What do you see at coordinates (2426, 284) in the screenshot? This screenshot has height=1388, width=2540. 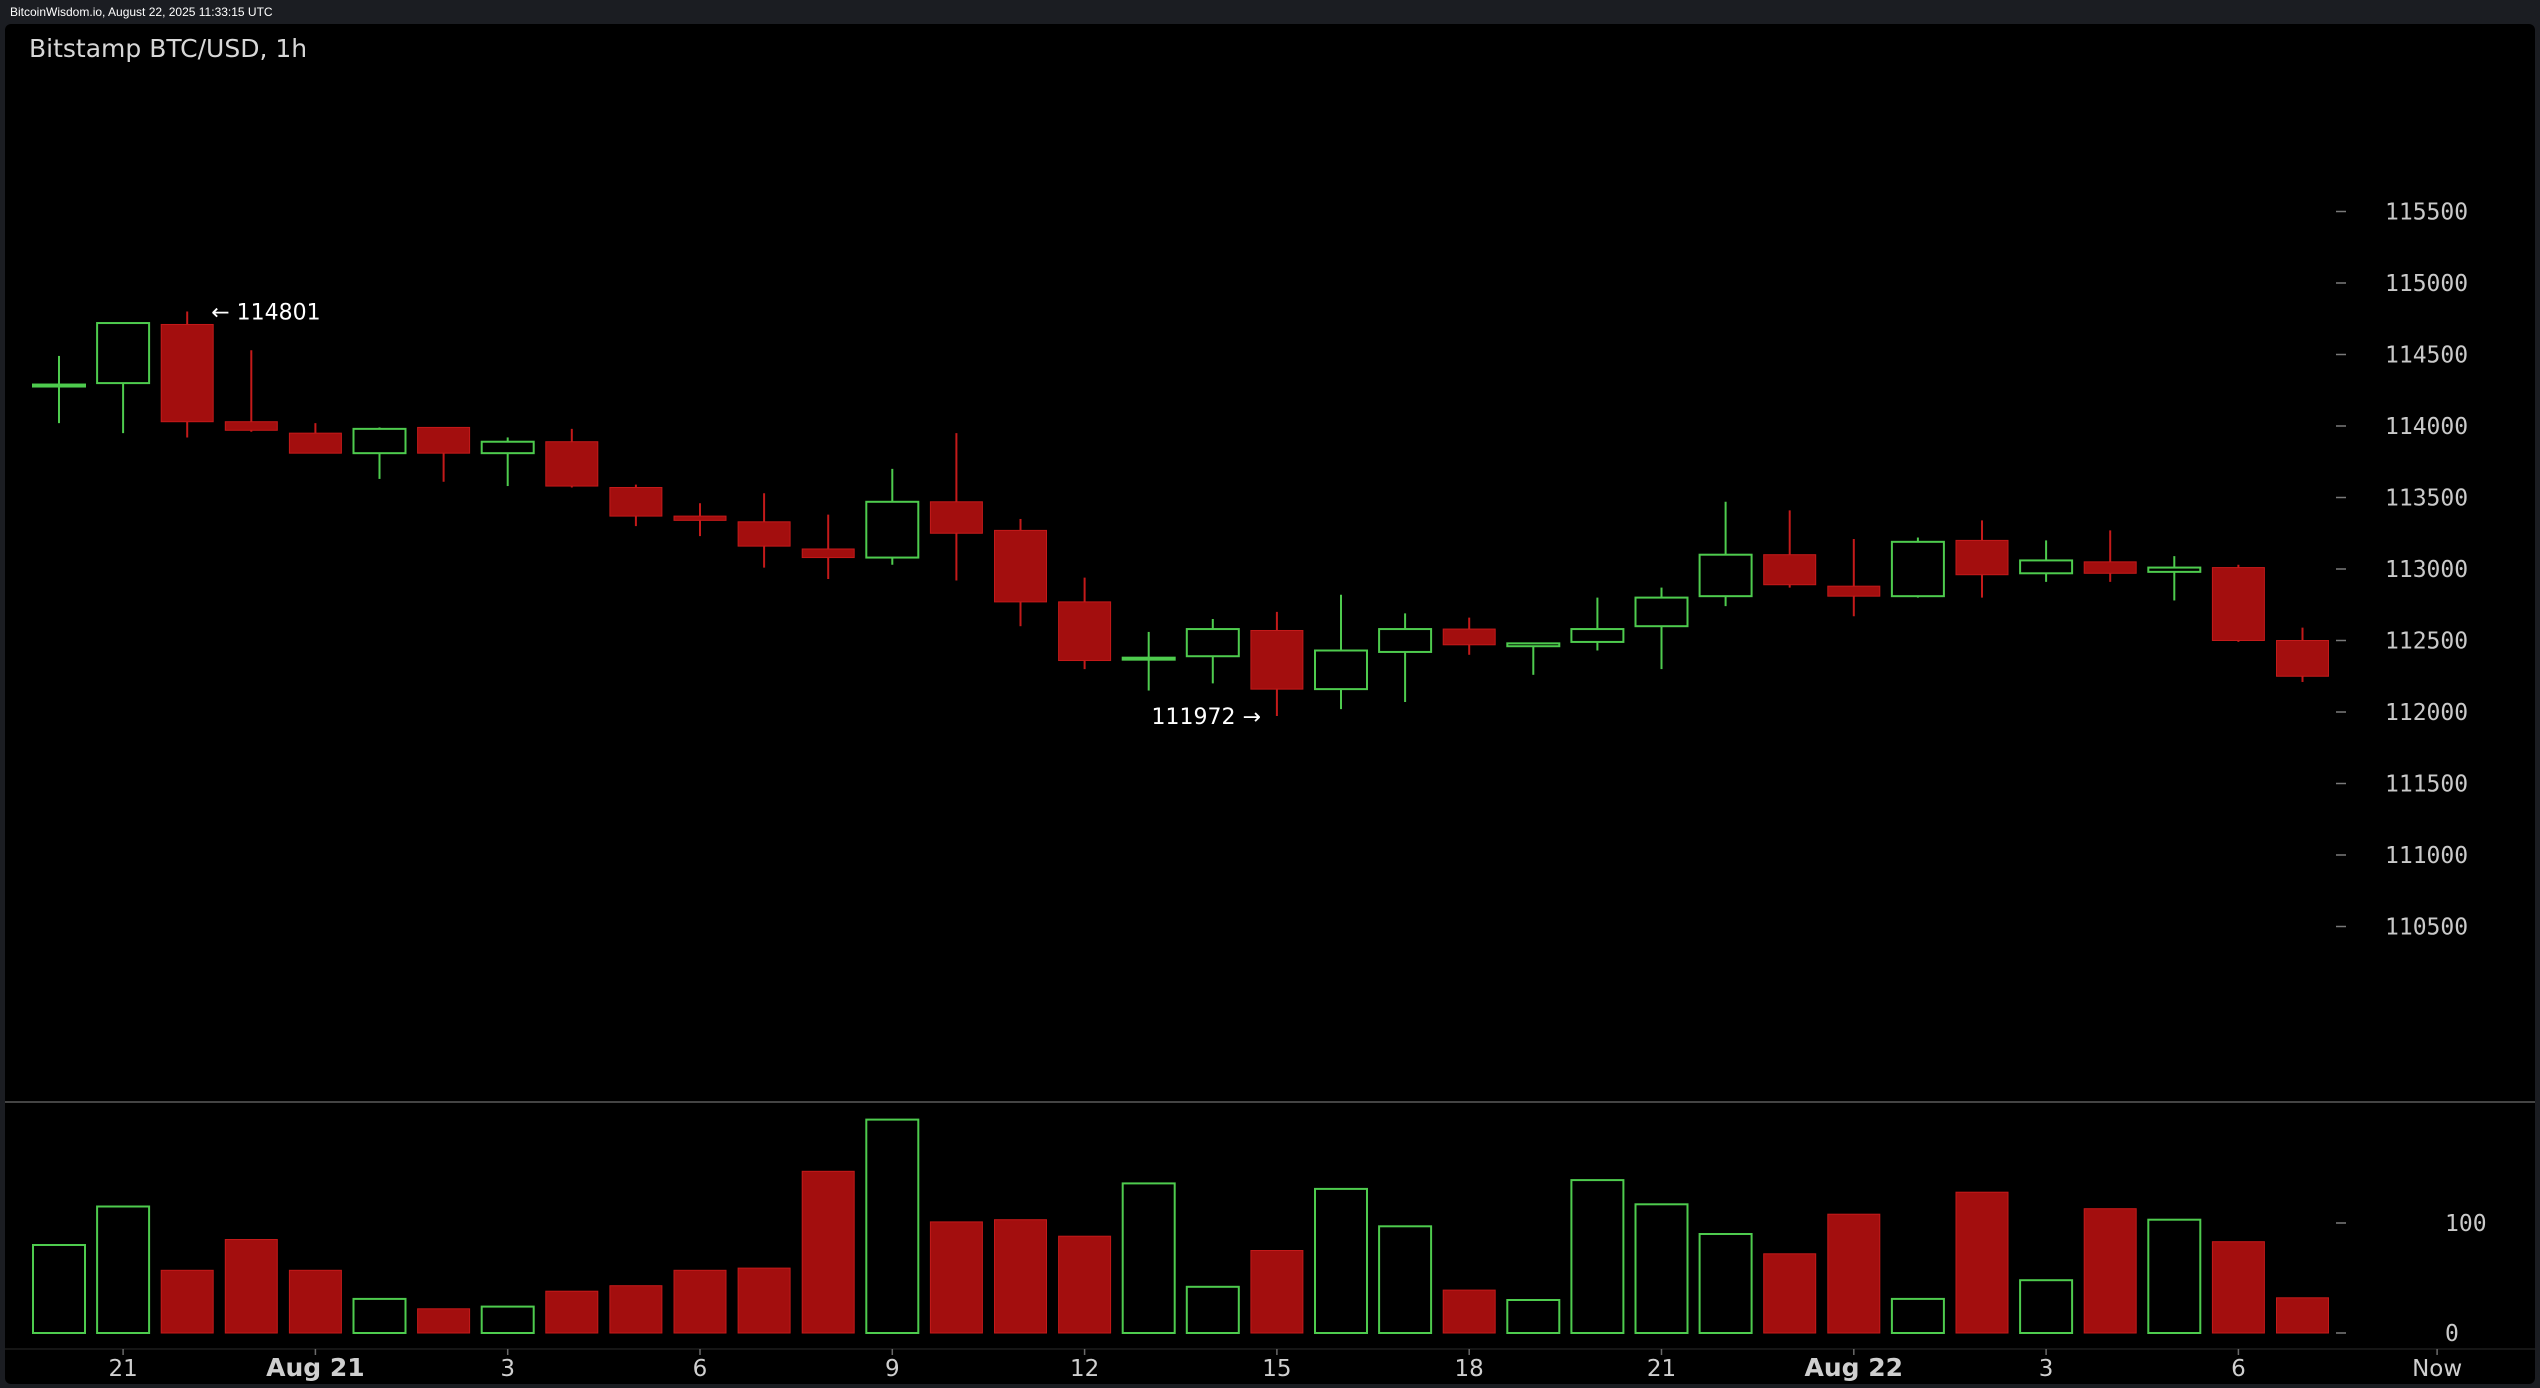 I see `y-tick-label: 115000` at bounding box center [2426, 284].